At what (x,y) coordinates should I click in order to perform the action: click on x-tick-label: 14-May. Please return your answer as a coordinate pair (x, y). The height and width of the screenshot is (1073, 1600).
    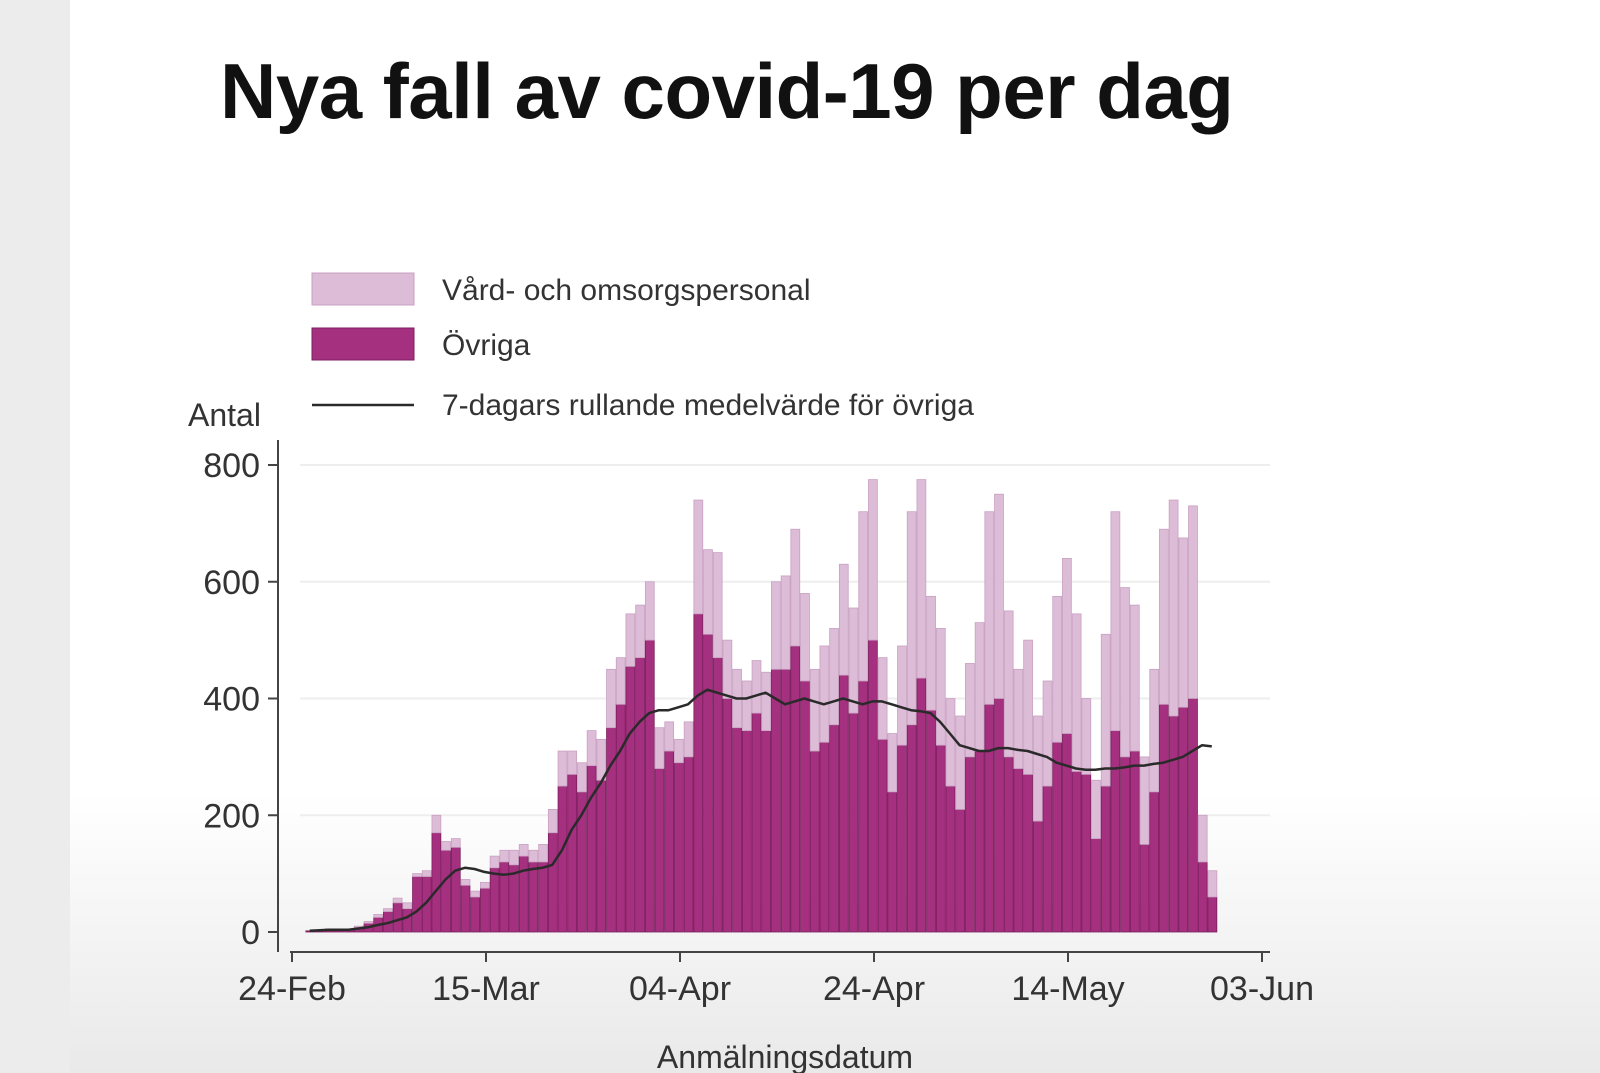
    Looking at the image, I should click on (1067, 989).